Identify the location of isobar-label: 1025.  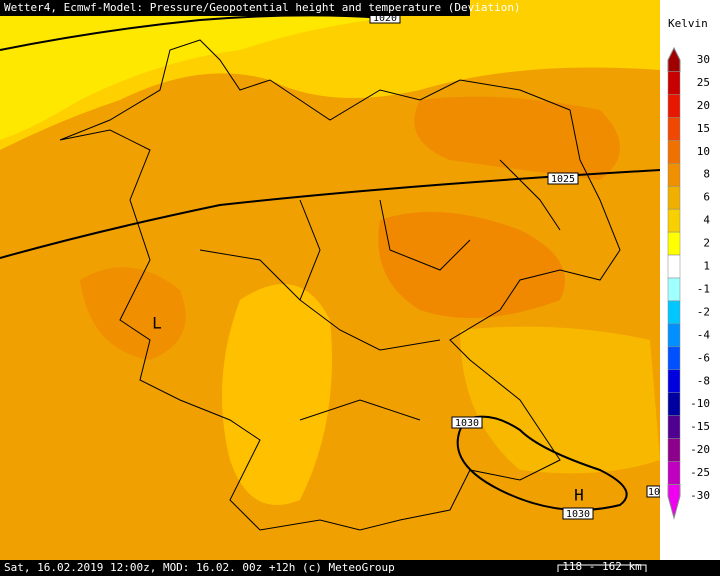
(563, 179).